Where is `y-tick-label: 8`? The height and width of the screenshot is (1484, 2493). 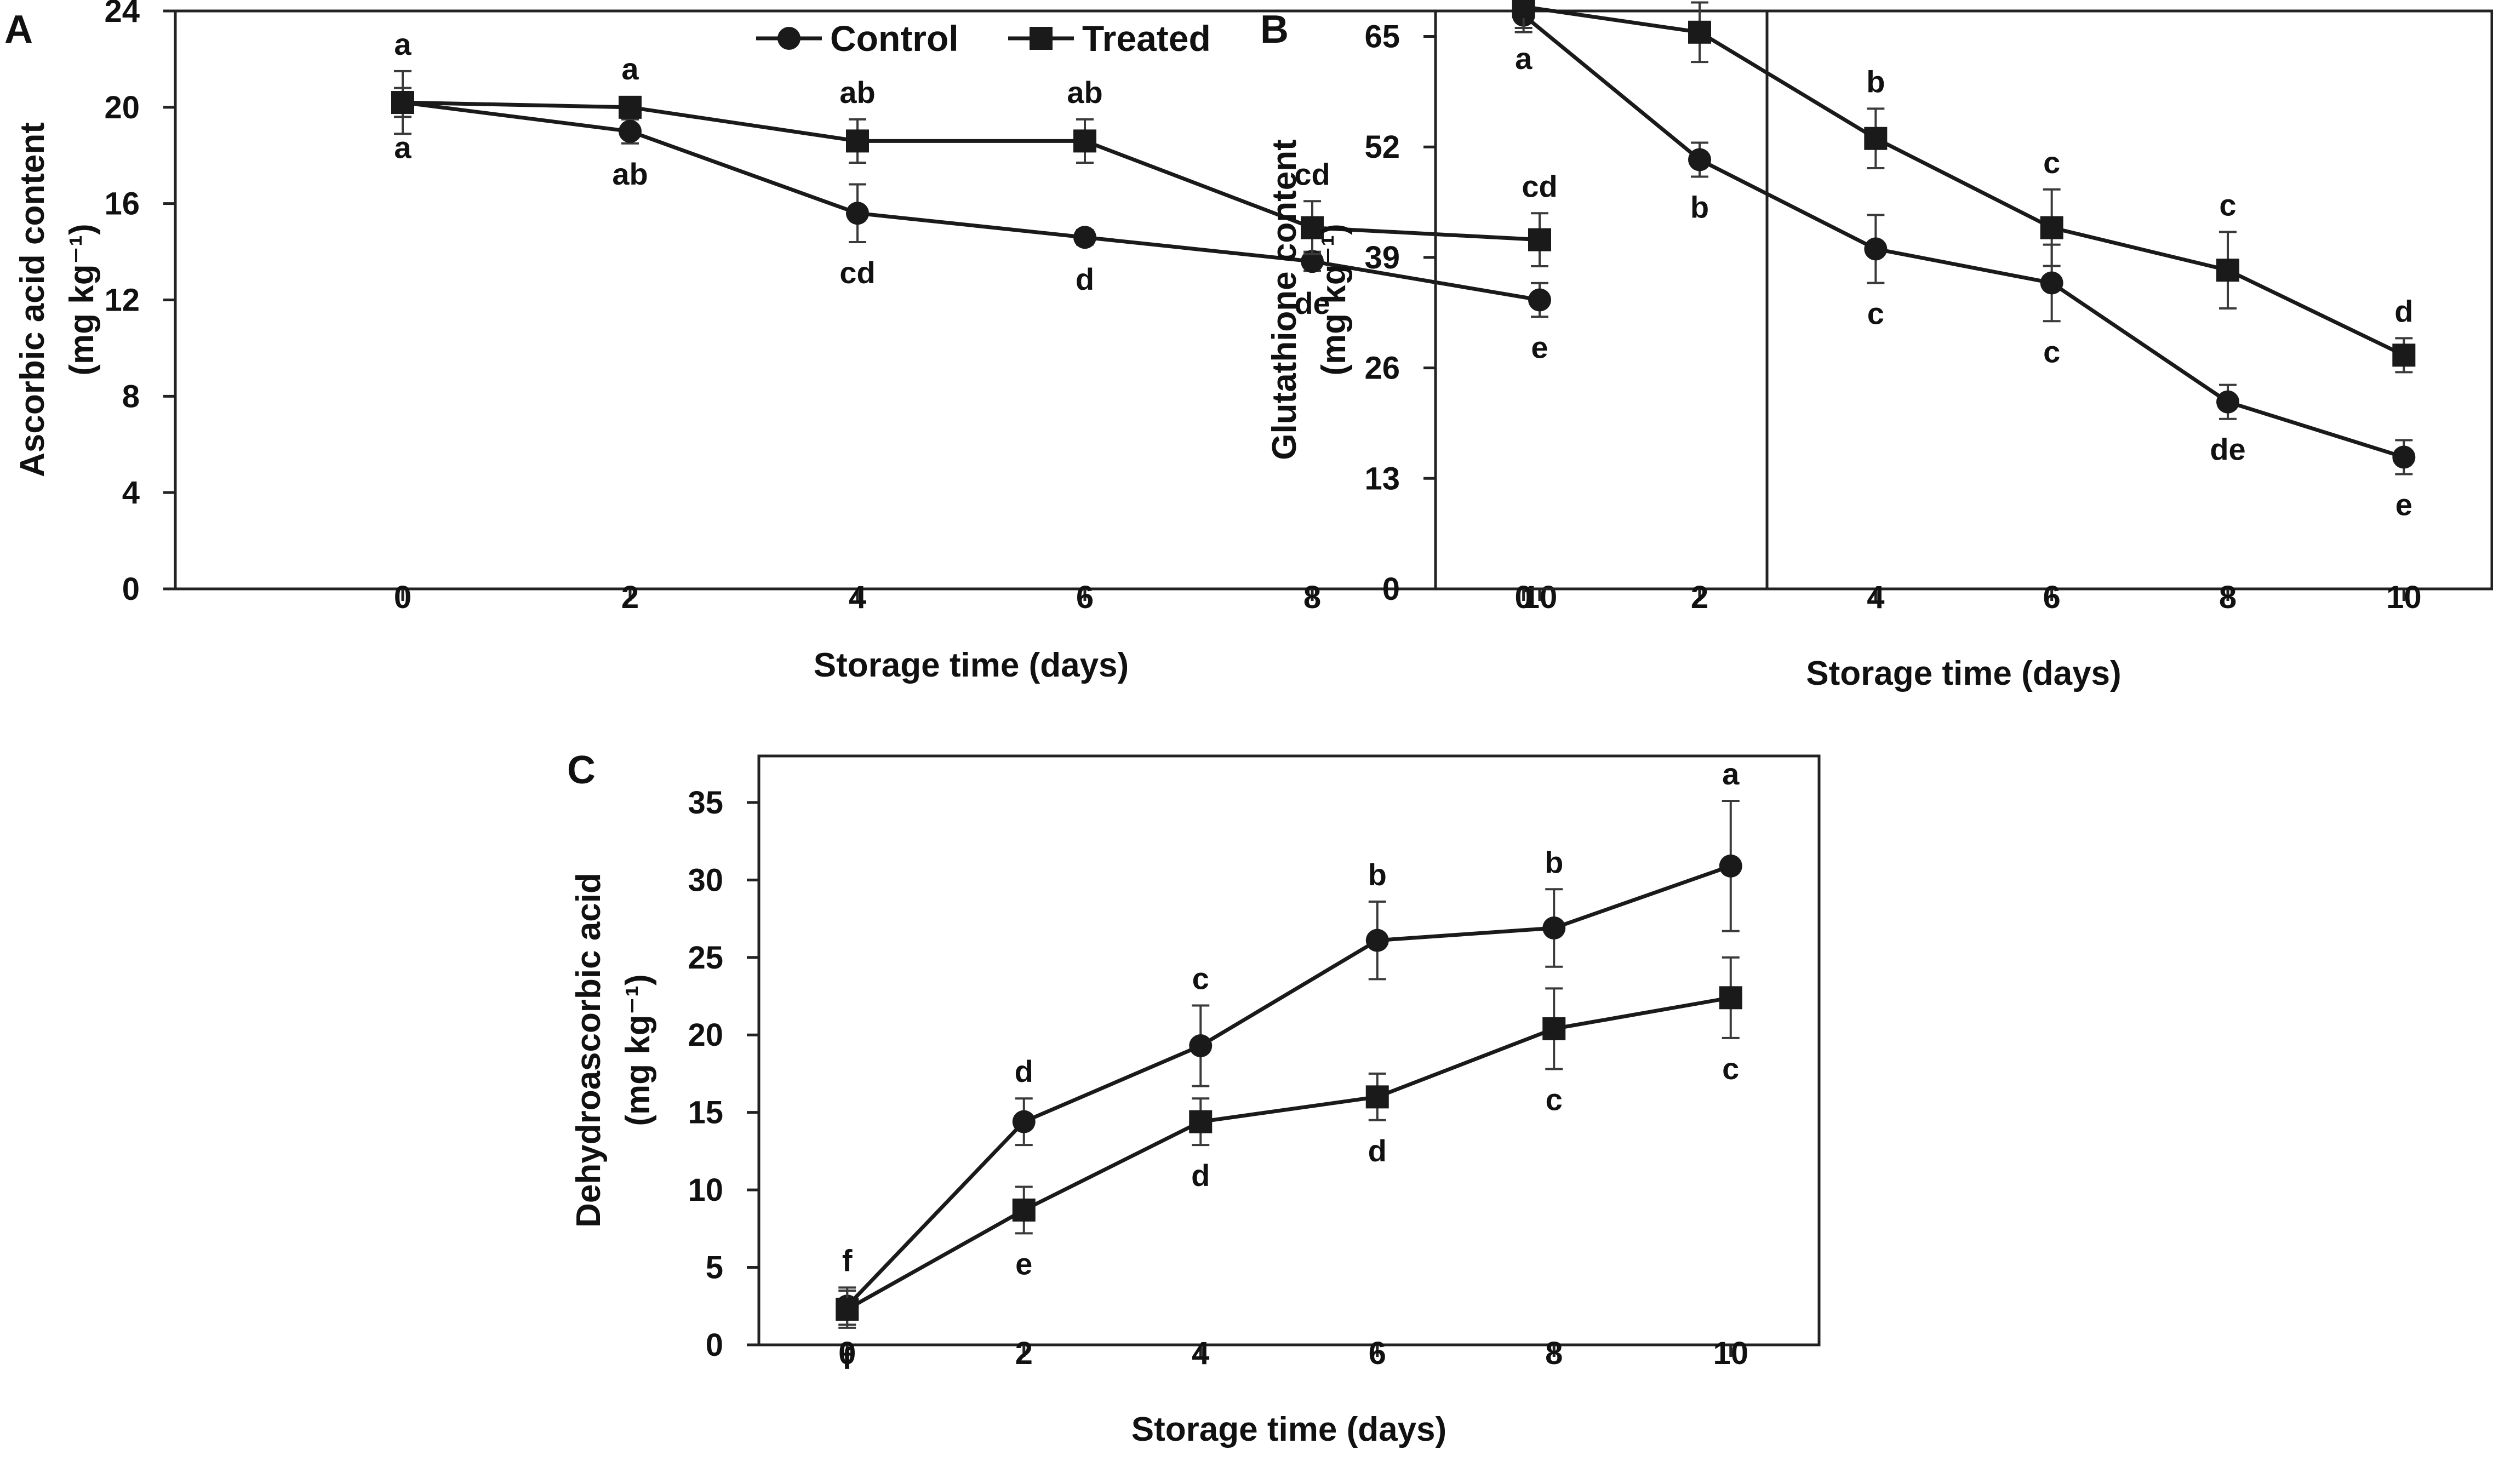 y-tick-label: 8 is located at coordinates (131, 396).